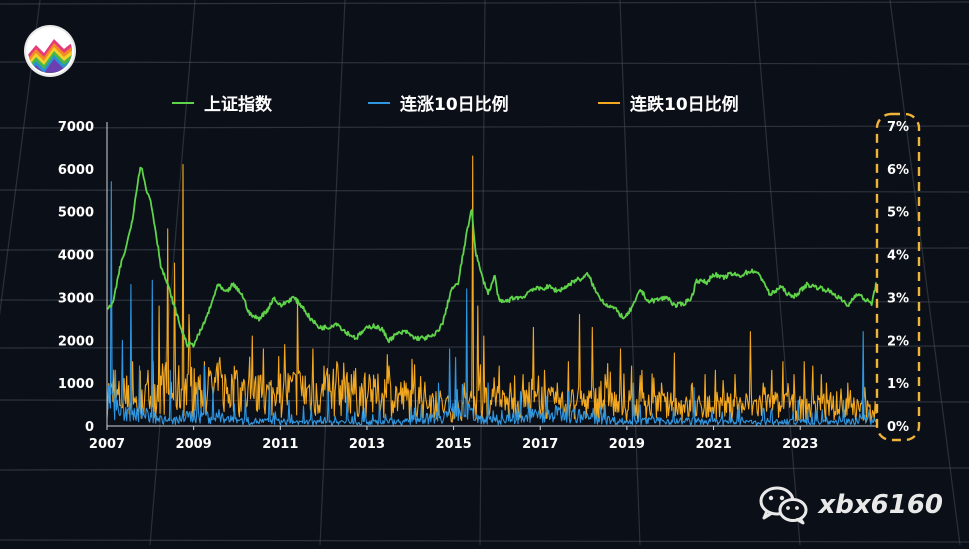  Describe the element at coordinates (76, 213) in the screenshot. I see `left-tick-label: 5000` at that location.